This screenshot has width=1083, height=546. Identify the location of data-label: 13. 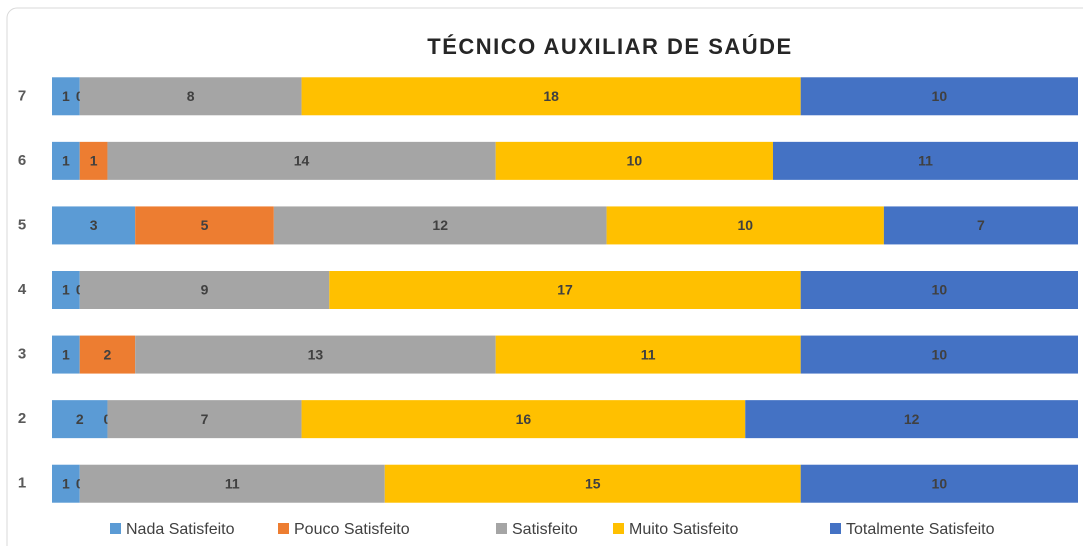
(316, 354).